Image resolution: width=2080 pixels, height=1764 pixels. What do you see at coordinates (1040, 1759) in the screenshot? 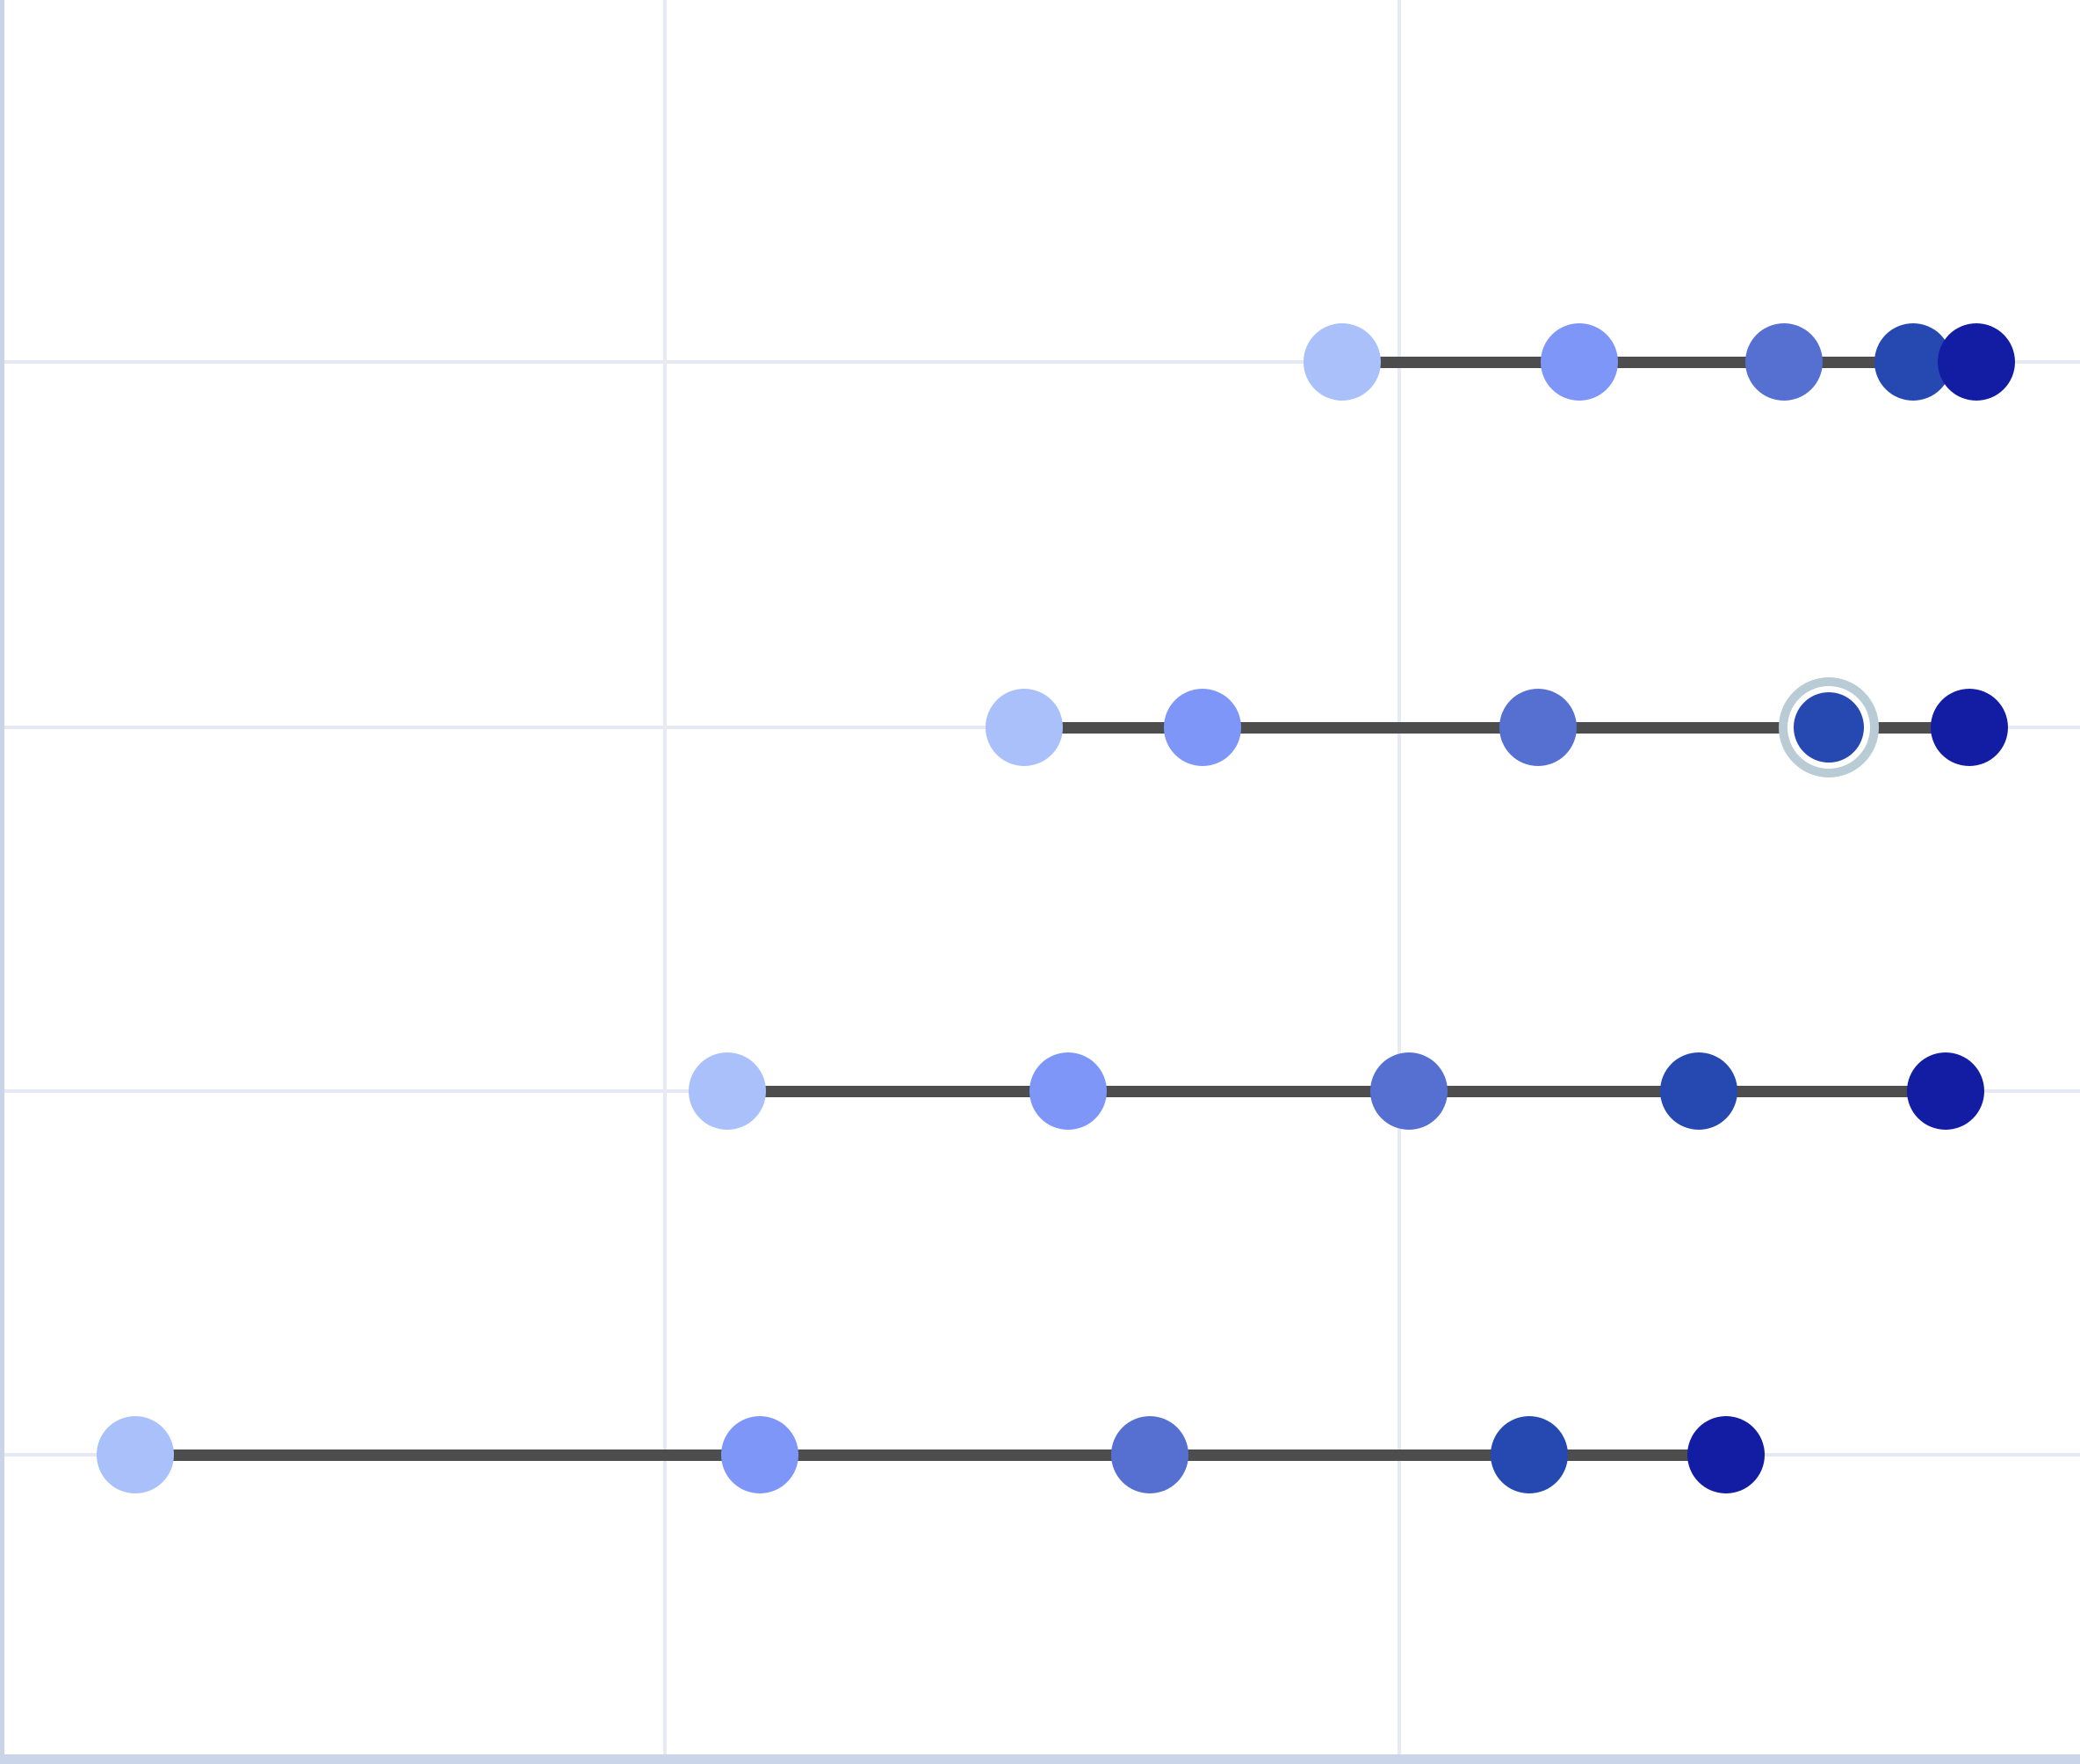
I see `bottom-axis-band` at bounding box center [1040, 1759].